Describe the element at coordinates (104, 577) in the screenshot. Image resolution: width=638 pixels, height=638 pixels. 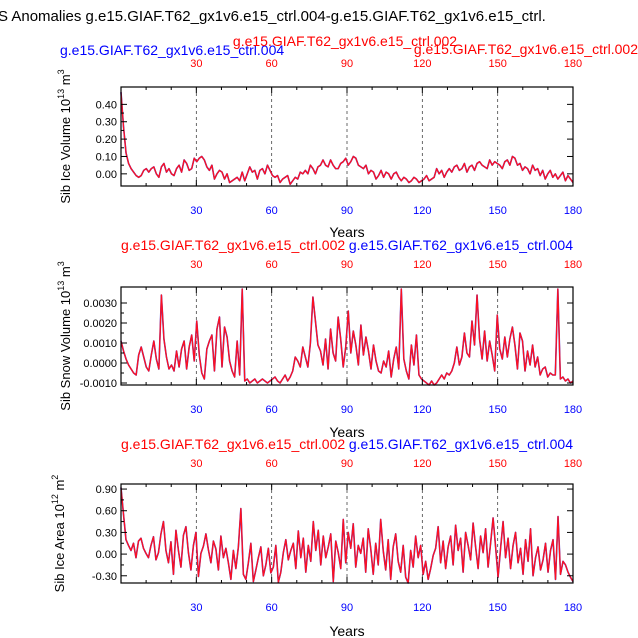
I see `y-tick-label: -0.30` at that location.